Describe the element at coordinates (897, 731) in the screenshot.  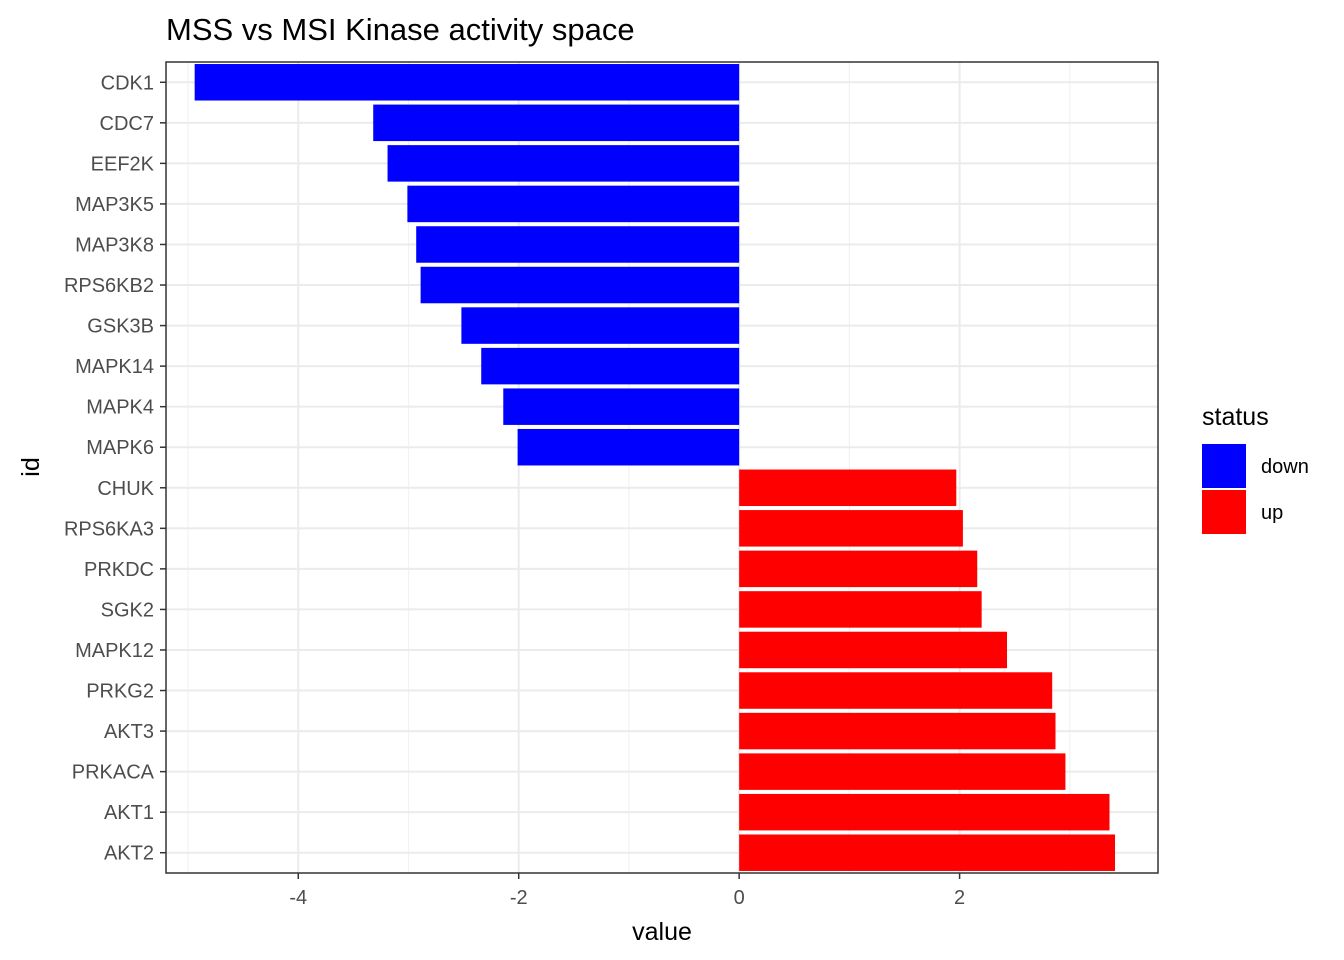
I see `bar-akt3` at that location.